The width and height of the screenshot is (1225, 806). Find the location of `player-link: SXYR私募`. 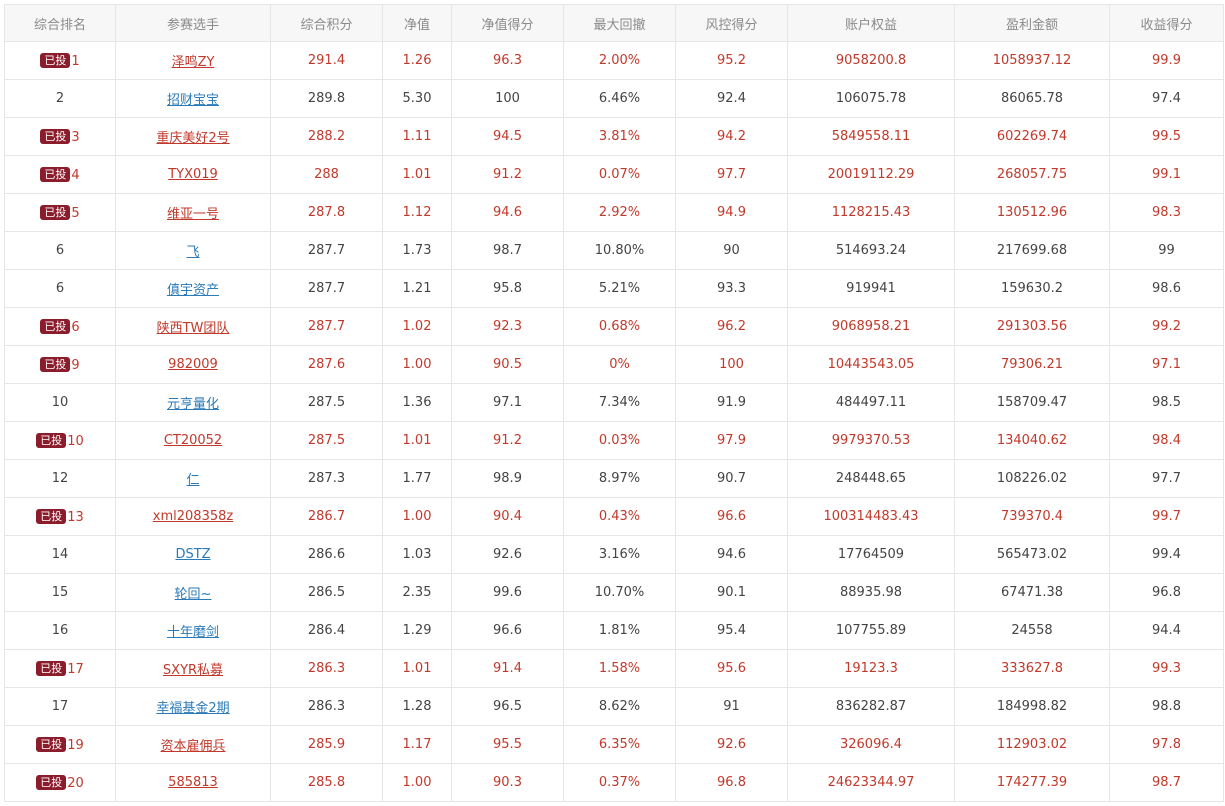

player-link: SXYR私募 is located at coordinates (193, 670).